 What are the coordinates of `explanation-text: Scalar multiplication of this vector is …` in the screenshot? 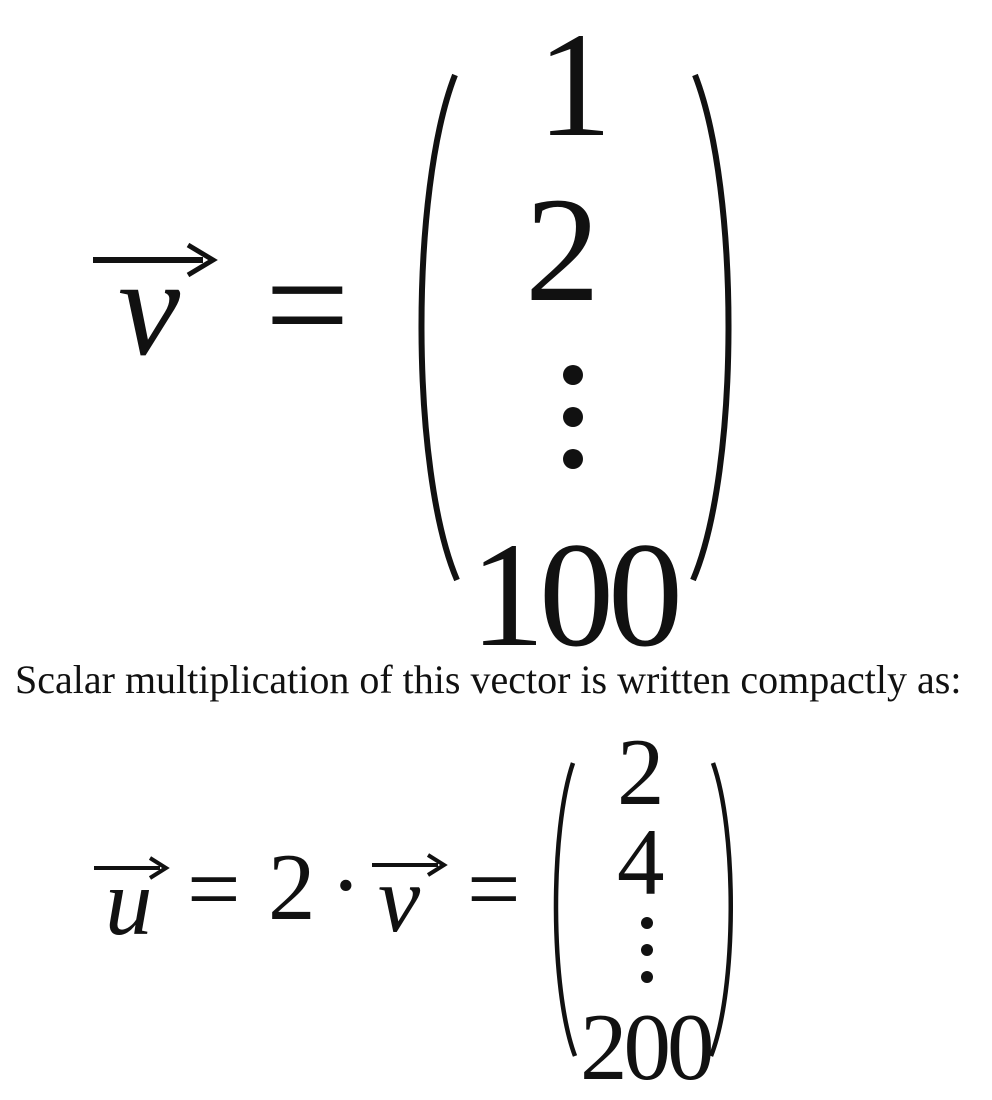 It's located at (488, 679).